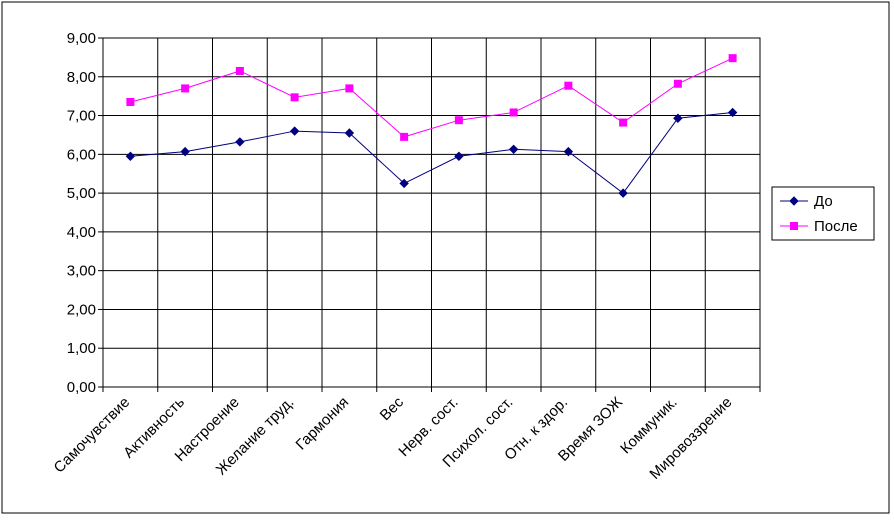 The height and width of the screenshot is (524, 894). What do you see at coordinates (81, 232) in the screenshot?
I see `y-tick-label: 4,00` at bounding box center [81, 232].